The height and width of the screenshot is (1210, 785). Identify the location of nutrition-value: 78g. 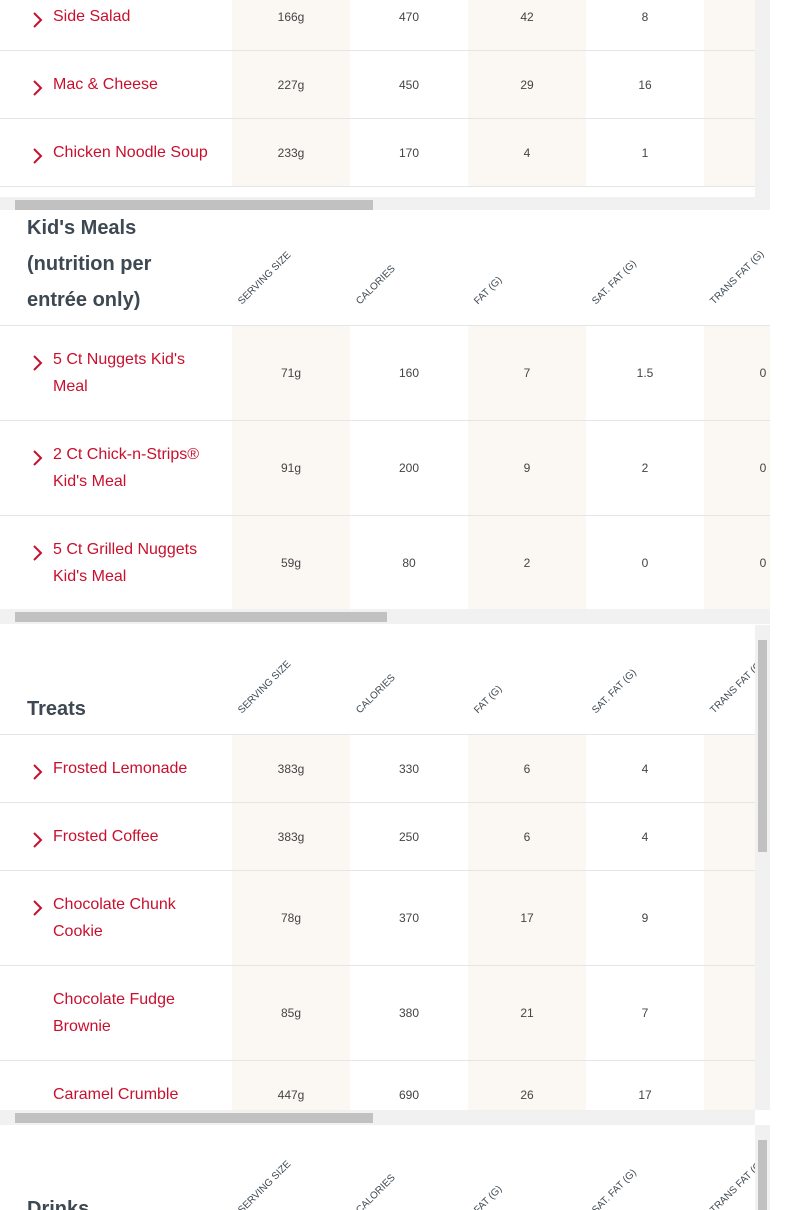
(291, 918).